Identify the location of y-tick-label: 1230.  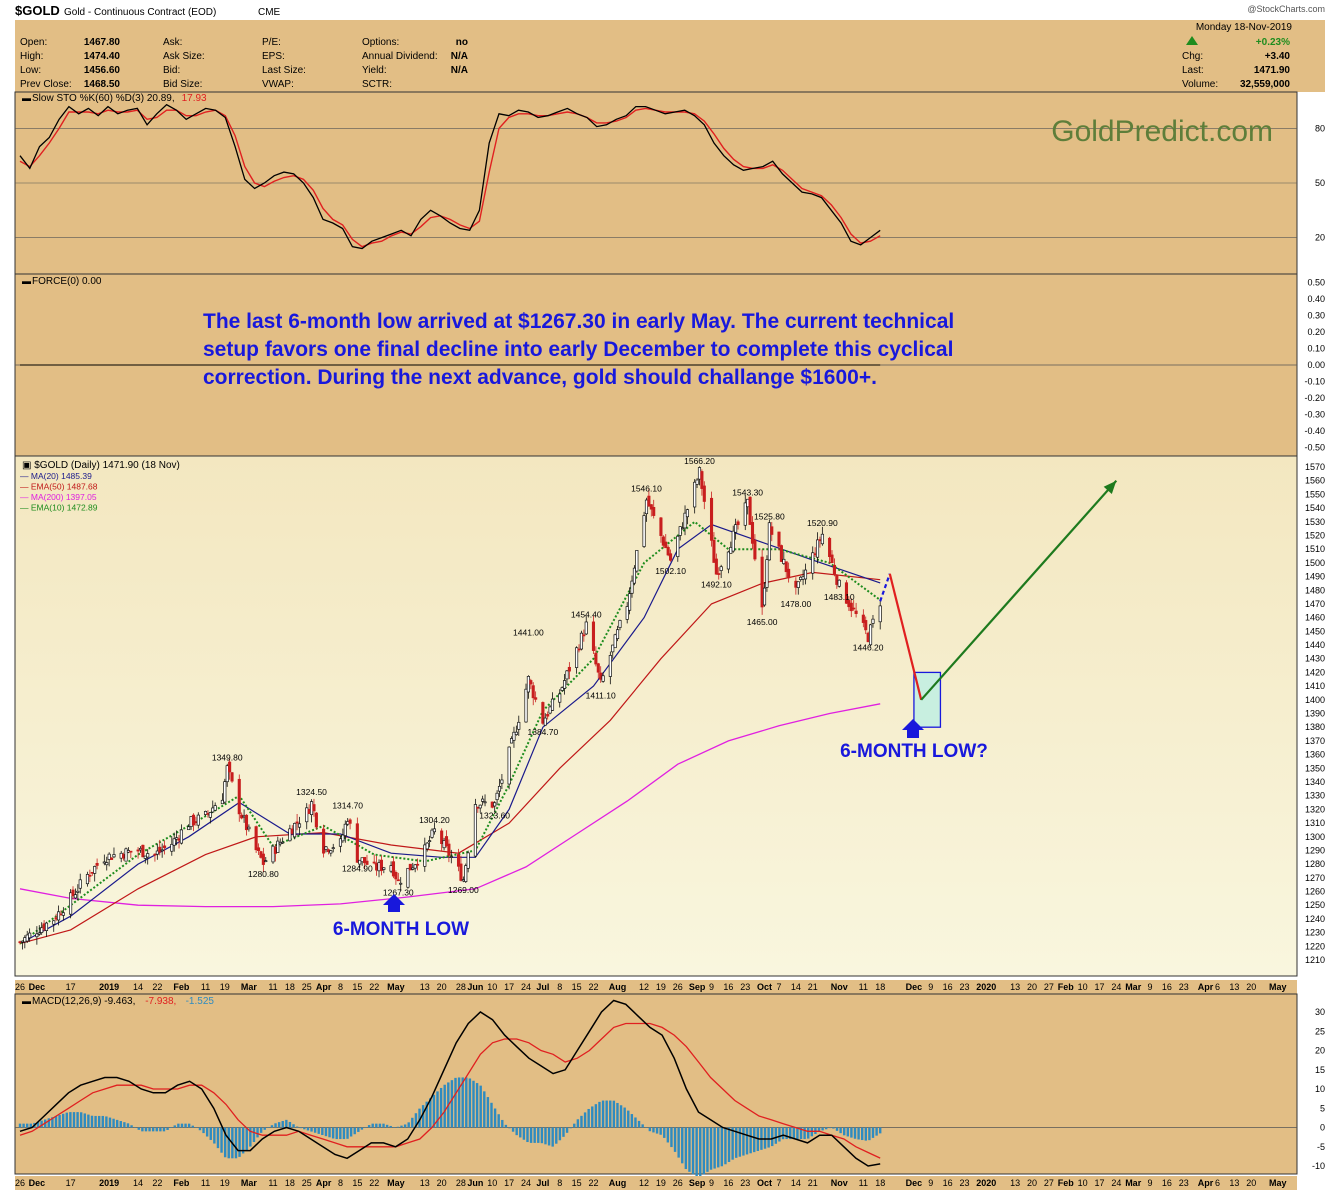
(1315, 933).